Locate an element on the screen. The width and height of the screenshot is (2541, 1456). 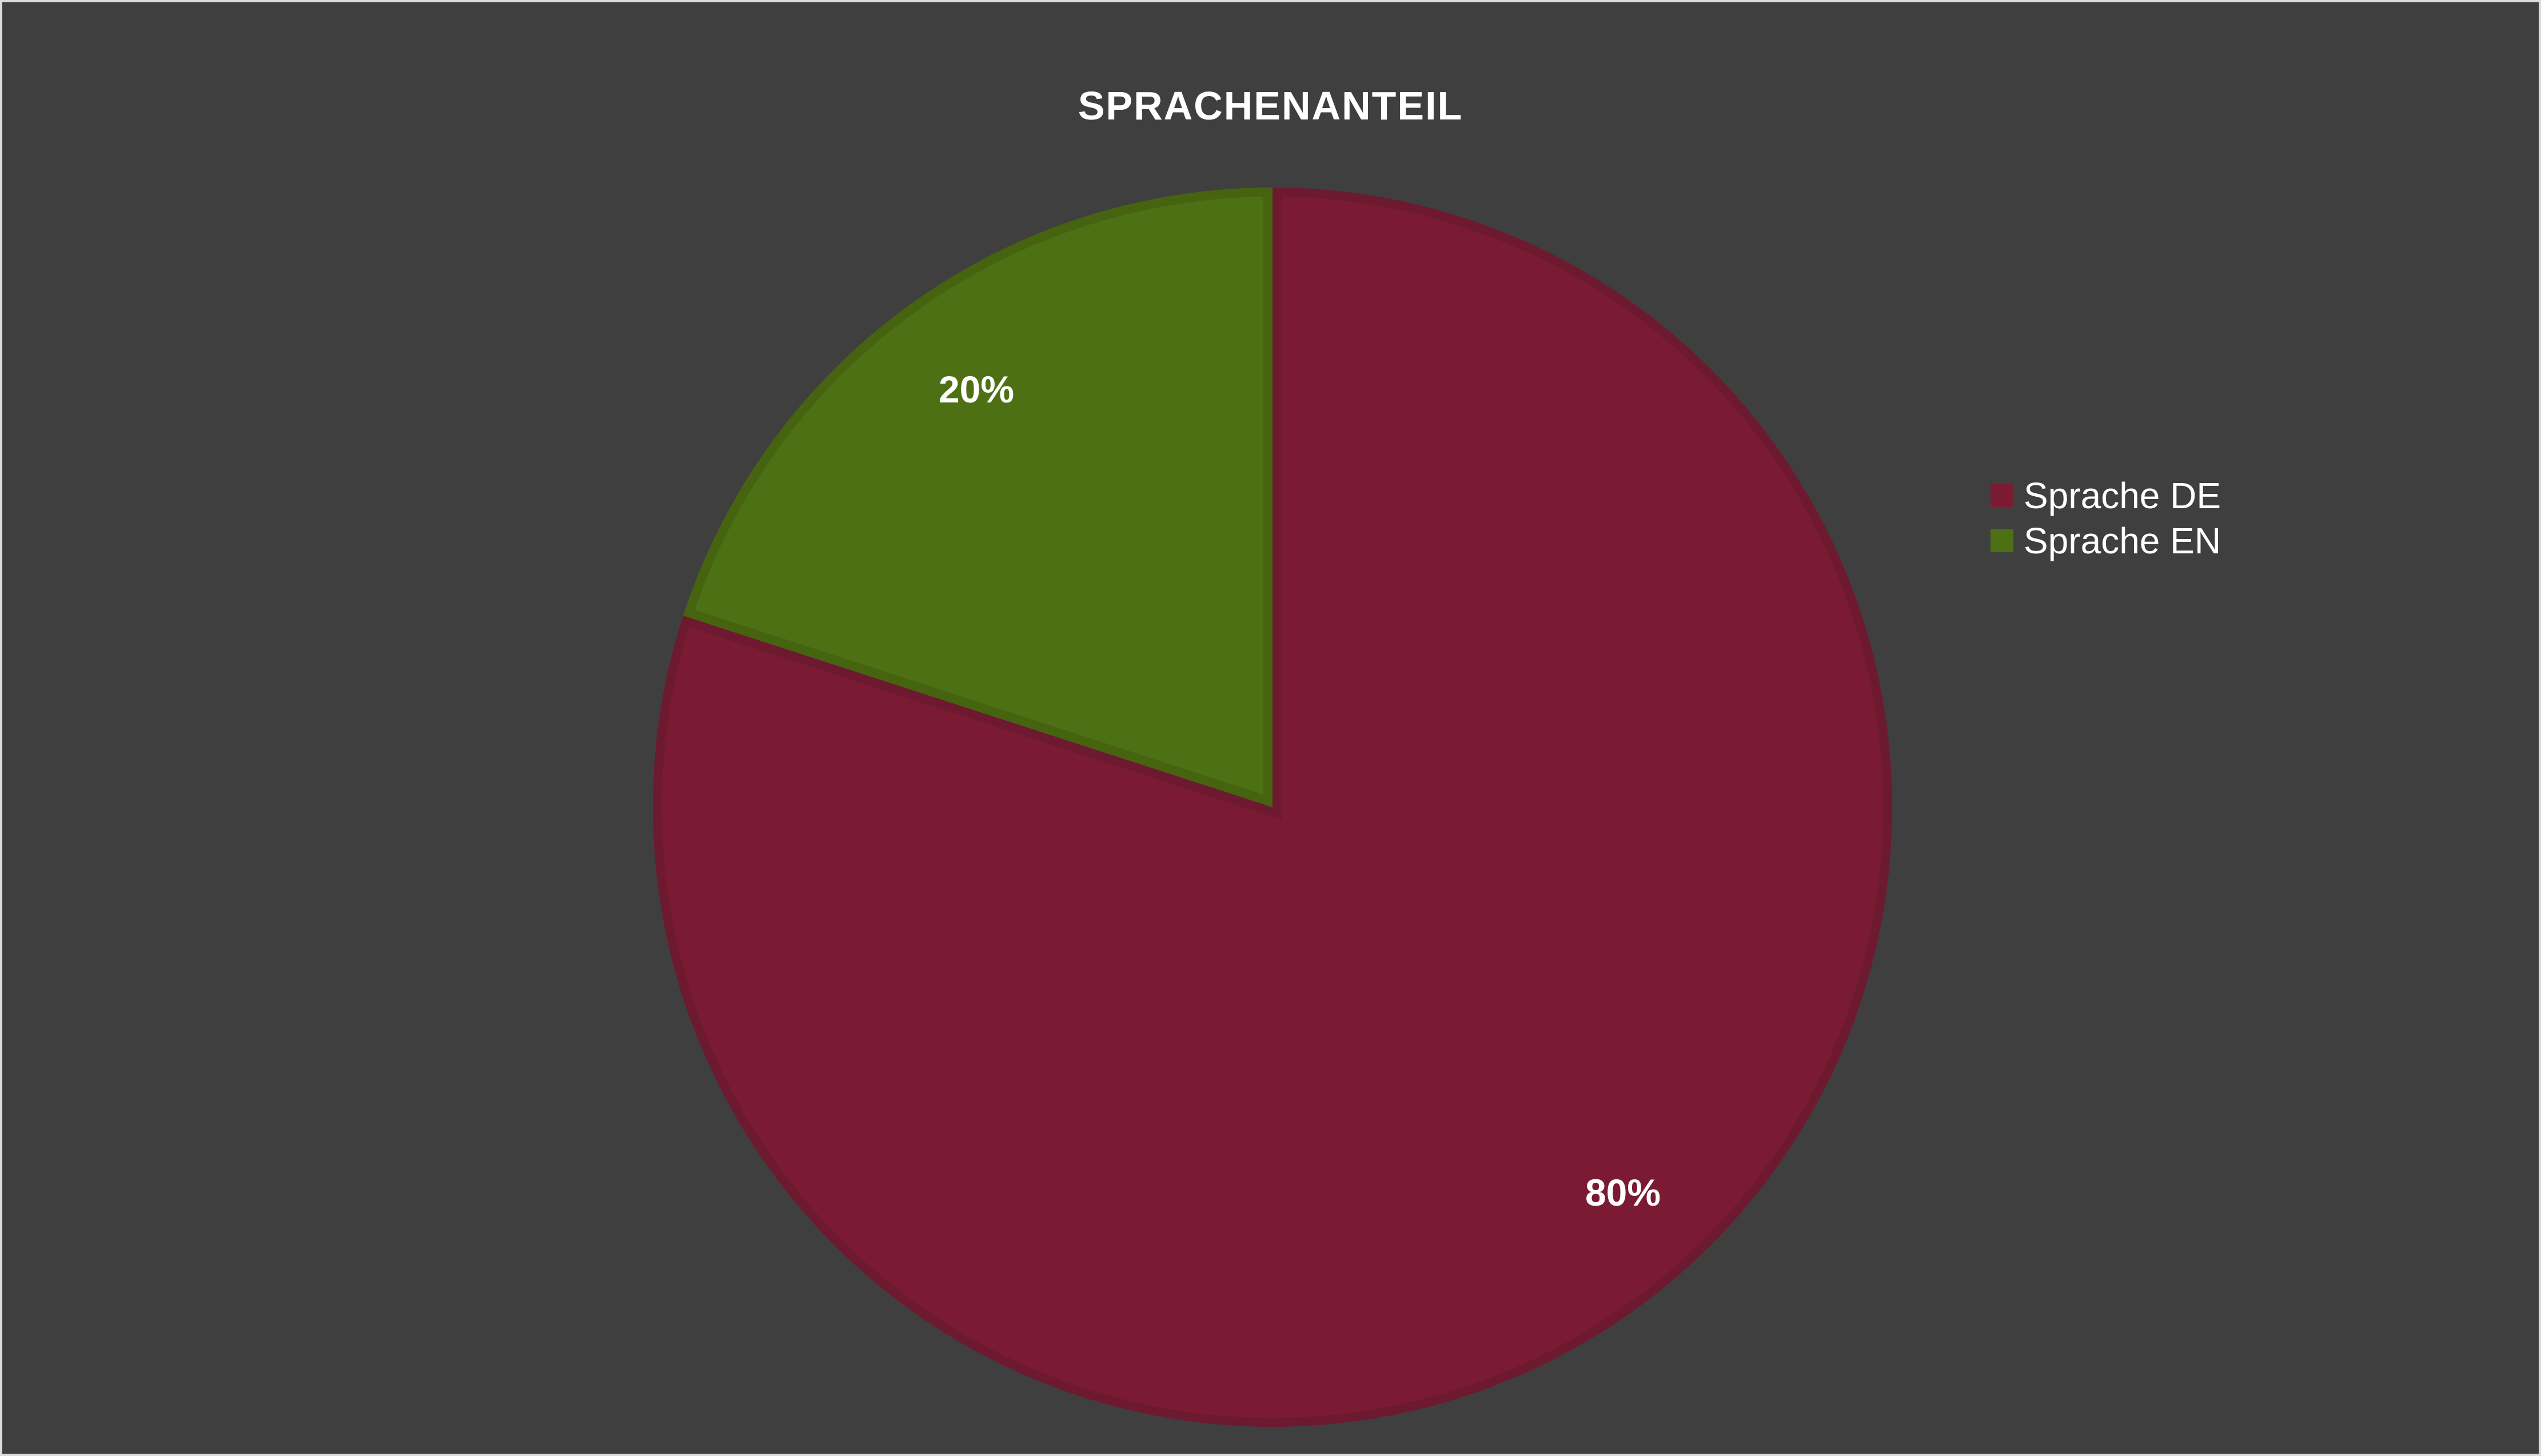
legend: Sprache DE Sprache EN is located at coordinates (2105, 518).